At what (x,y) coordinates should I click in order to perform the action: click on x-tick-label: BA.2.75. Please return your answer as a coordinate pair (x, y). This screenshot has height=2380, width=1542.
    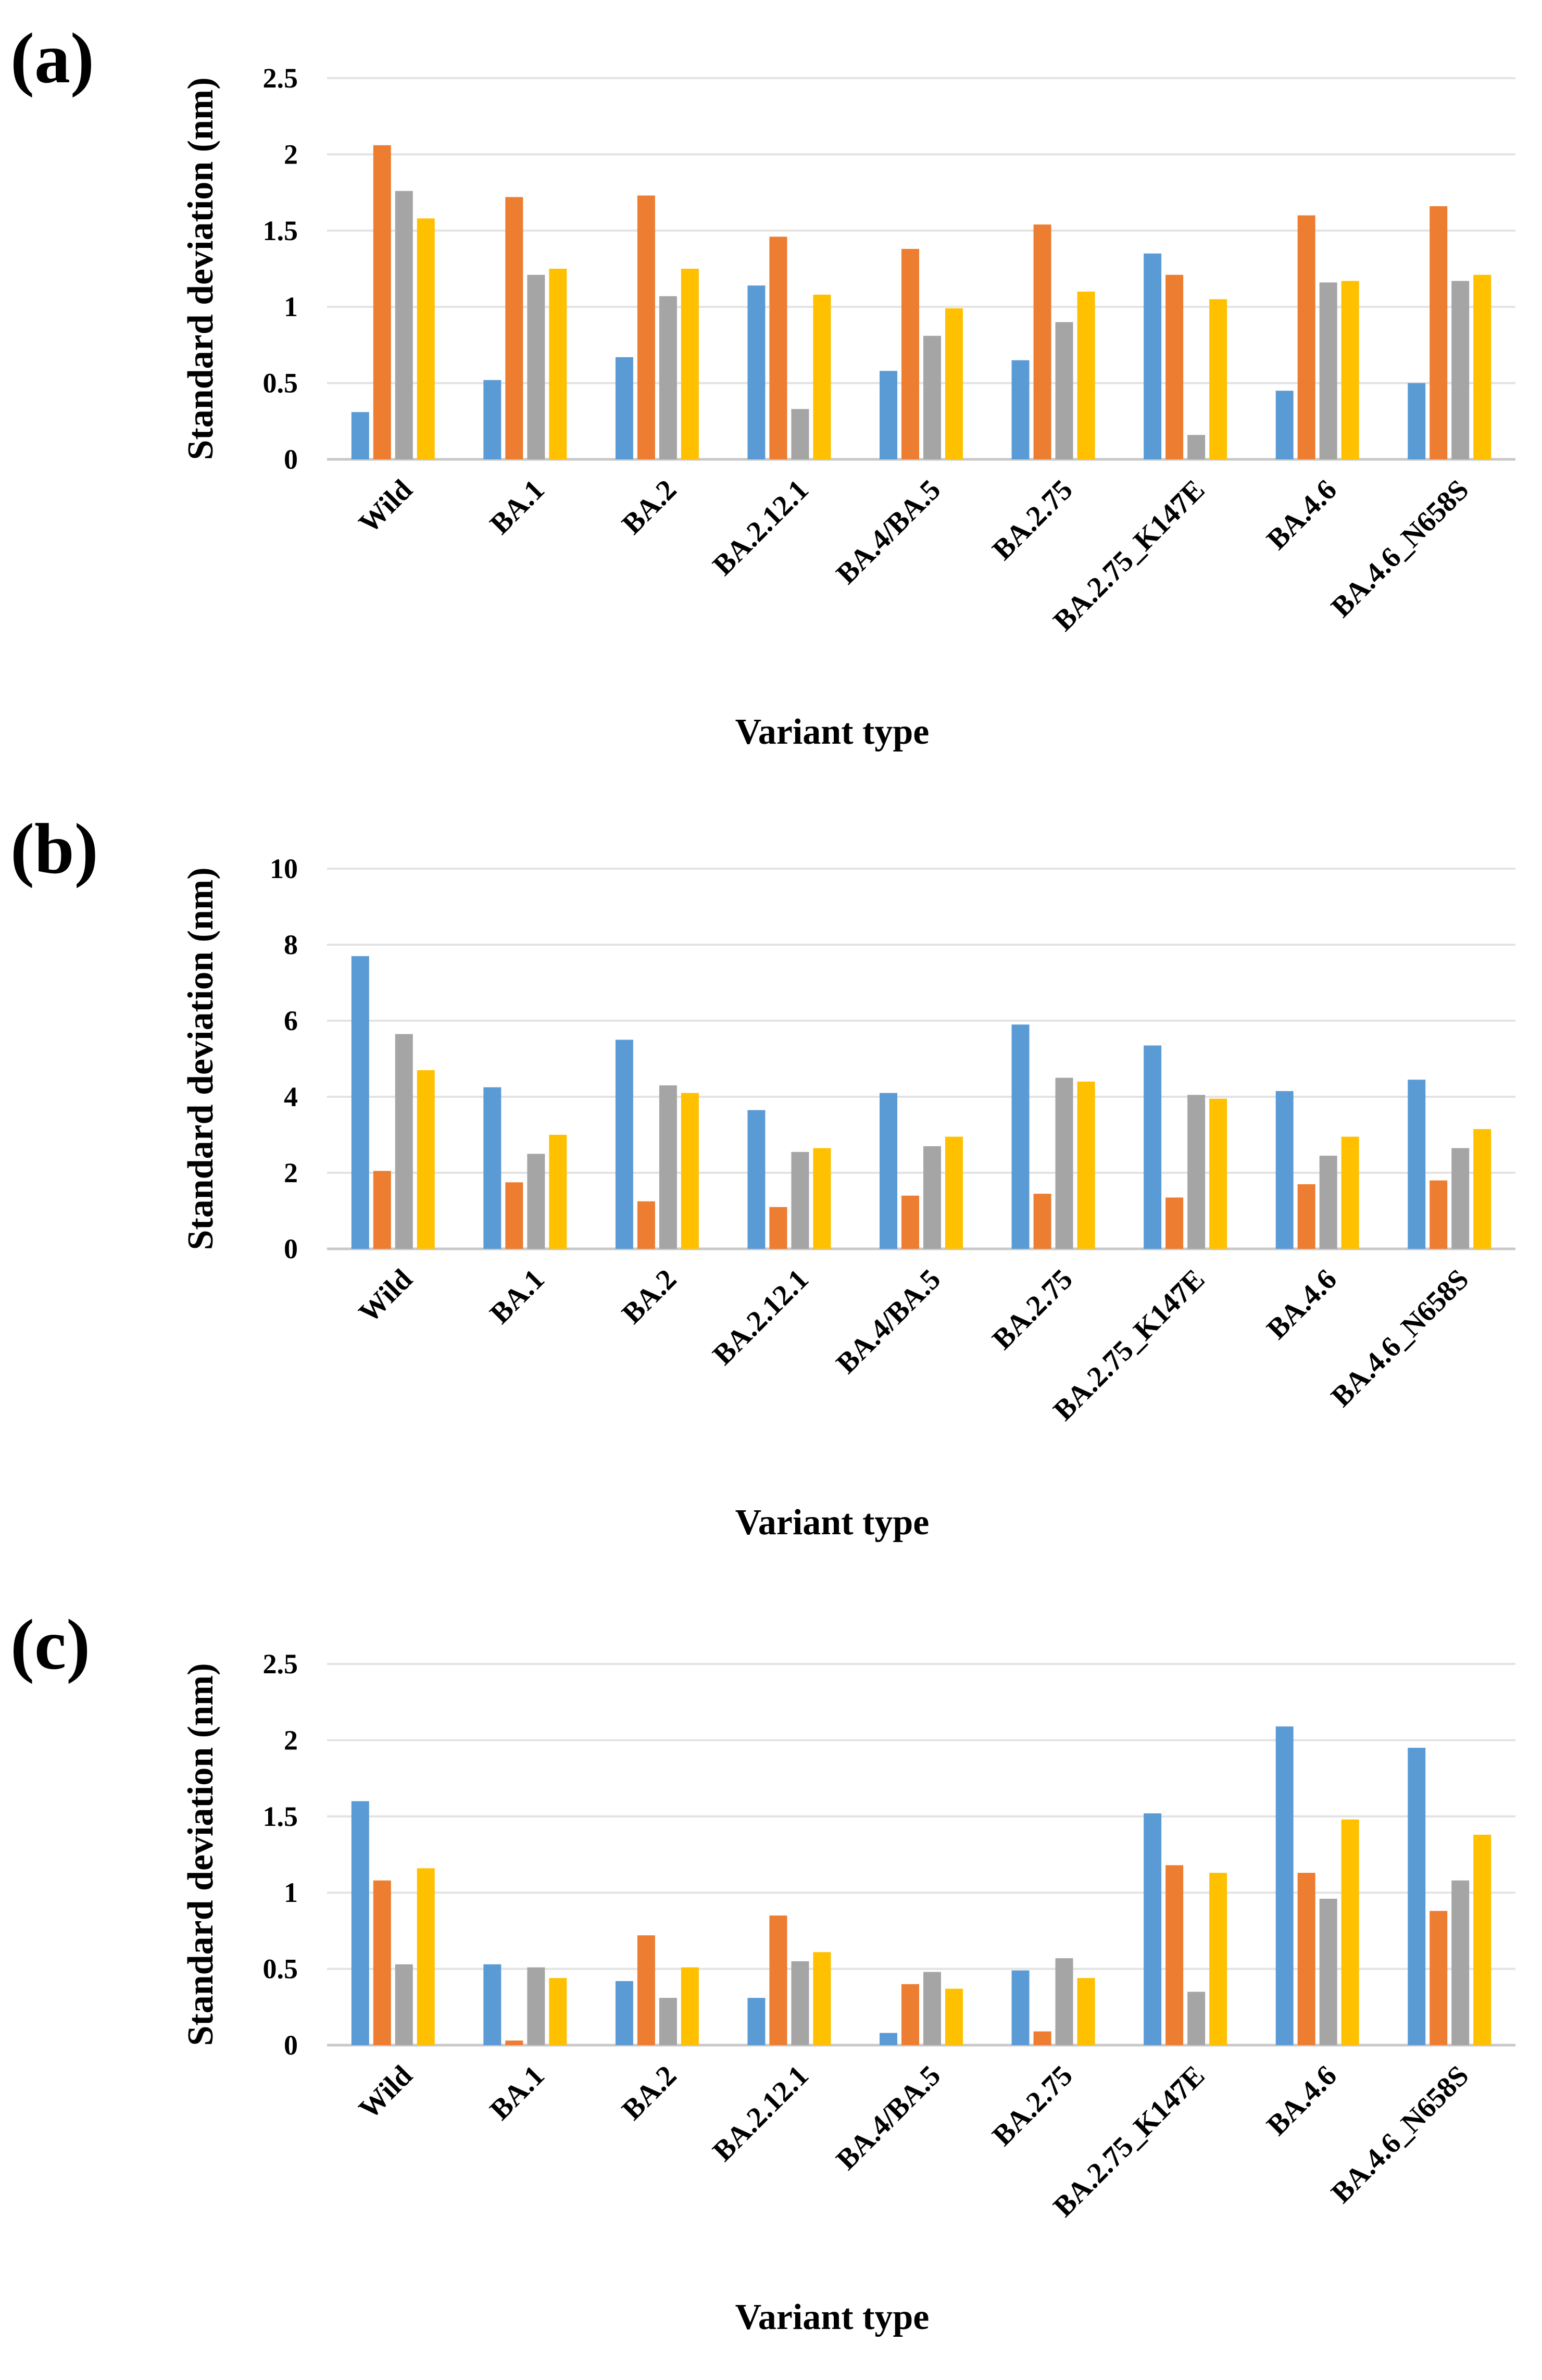
    Looking at the image, I should click on (1033, 2105).